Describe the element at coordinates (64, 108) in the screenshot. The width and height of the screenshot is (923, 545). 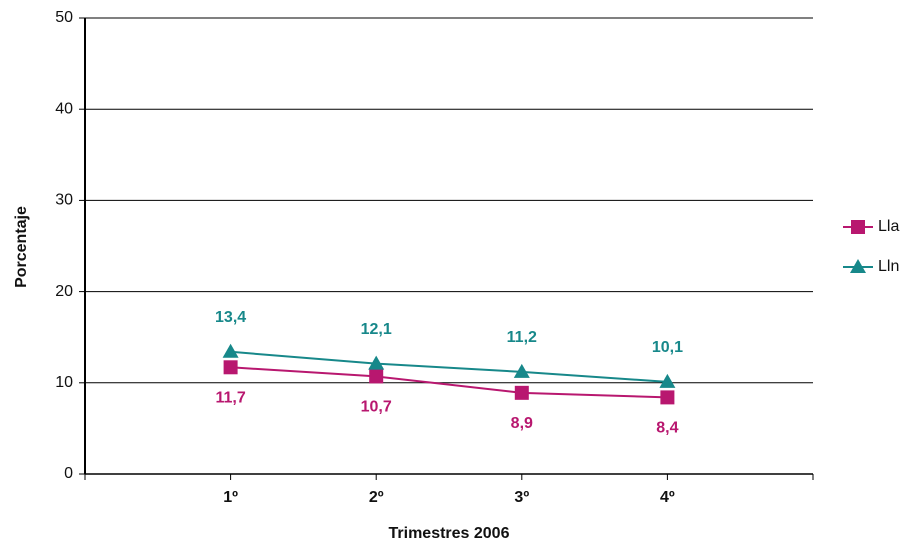
I see `y-tick-label: 40` at that location.